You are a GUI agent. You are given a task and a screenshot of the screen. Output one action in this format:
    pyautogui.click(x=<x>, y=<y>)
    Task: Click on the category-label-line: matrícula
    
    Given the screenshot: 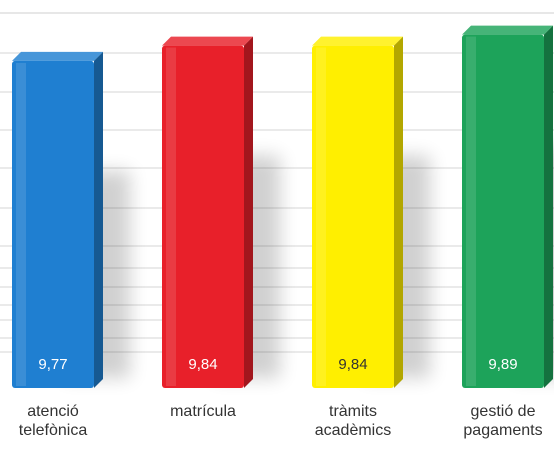 What is the action you would take?
    pyautogui.click(x=203, y=411)
    